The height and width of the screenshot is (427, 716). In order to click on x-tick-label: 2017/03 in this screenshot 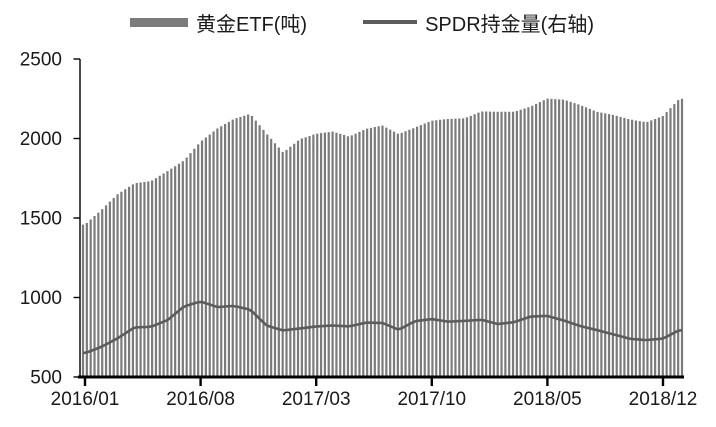, I will do `click(316, 399)`.